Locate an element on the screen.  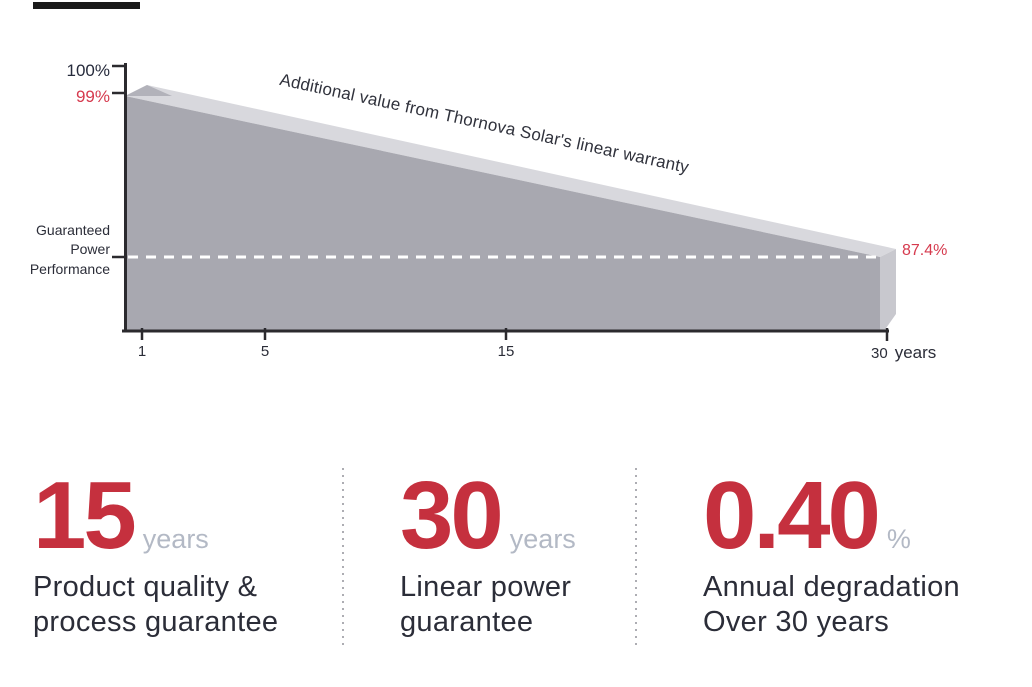
top-black-bar is located at coordinates (86, 5).